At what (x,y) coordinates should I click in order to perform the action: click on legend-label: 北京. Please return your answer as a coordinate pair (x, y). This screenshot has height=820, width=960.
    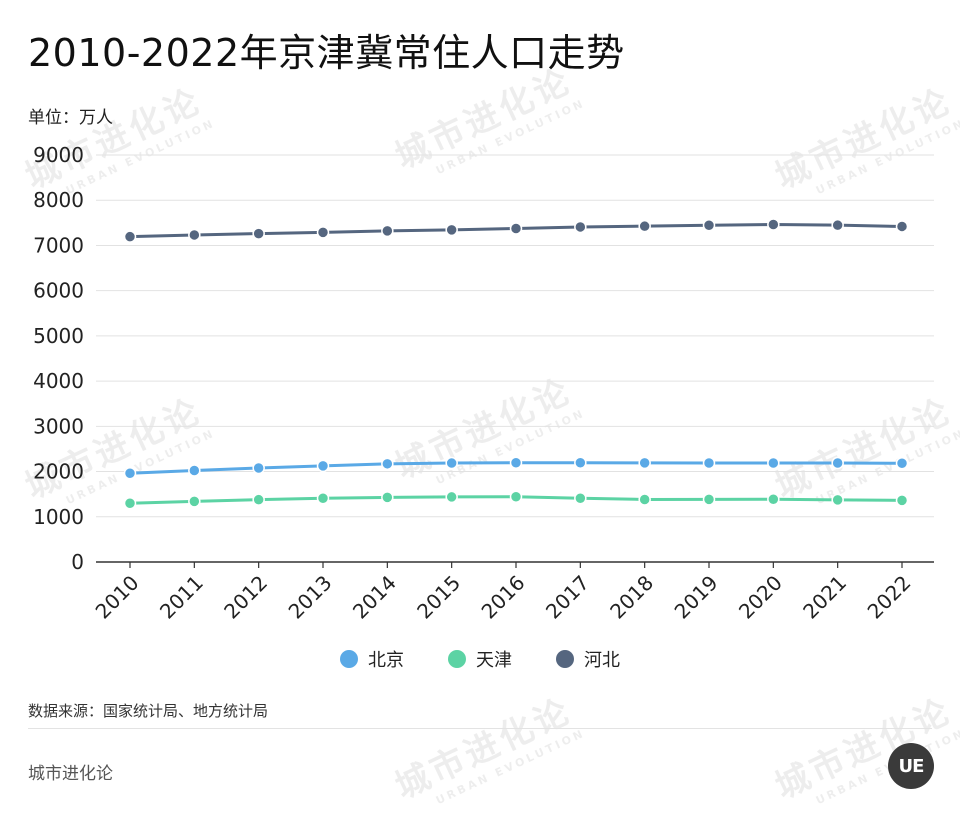
    Looking at the image, I should click on (386, 660).